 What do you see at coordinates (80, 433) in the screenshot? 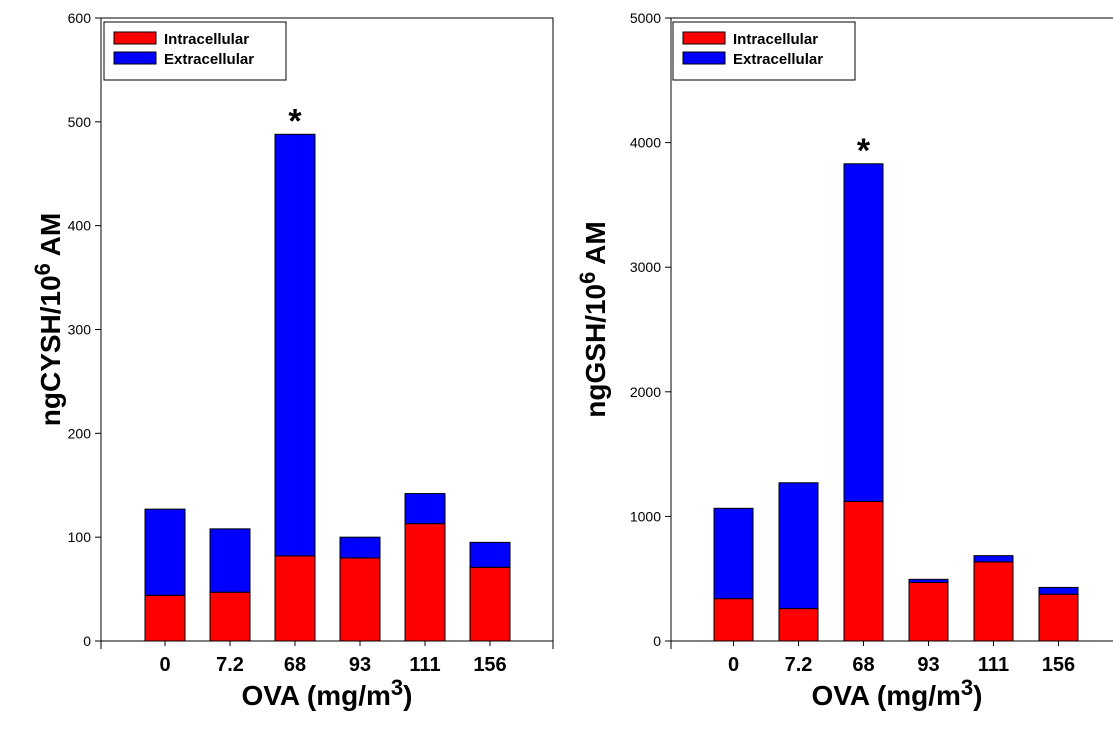
I see `y-tick-label: 200` at bounding box center [80, 433].